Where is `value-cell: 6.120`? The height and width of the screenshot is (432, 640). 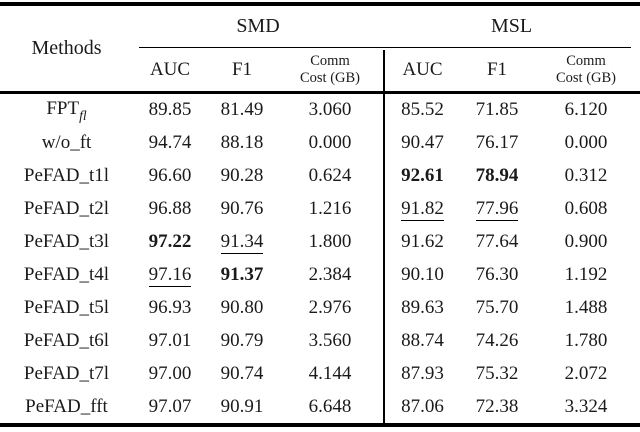 value-cell: 6.120 is located at coordinates (586, 110).